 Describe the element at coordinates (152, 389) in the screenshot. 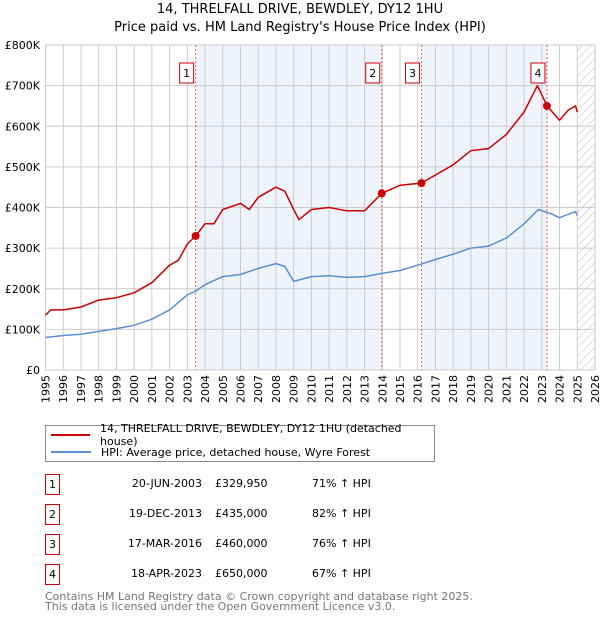

I see `x-tick-label: 2001` at that location.